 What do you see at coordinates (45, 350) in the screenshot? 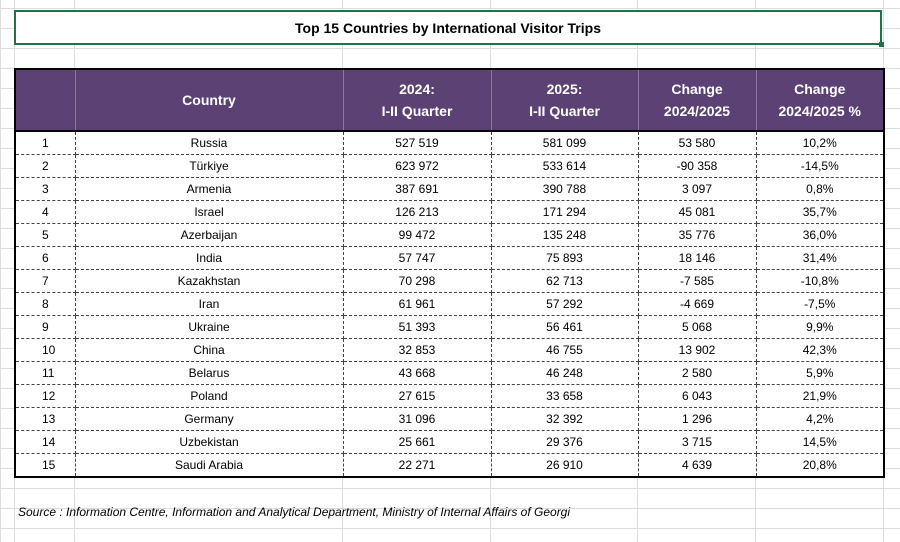
I see `row-number-cell: 10` at bounding box center [45, 350].